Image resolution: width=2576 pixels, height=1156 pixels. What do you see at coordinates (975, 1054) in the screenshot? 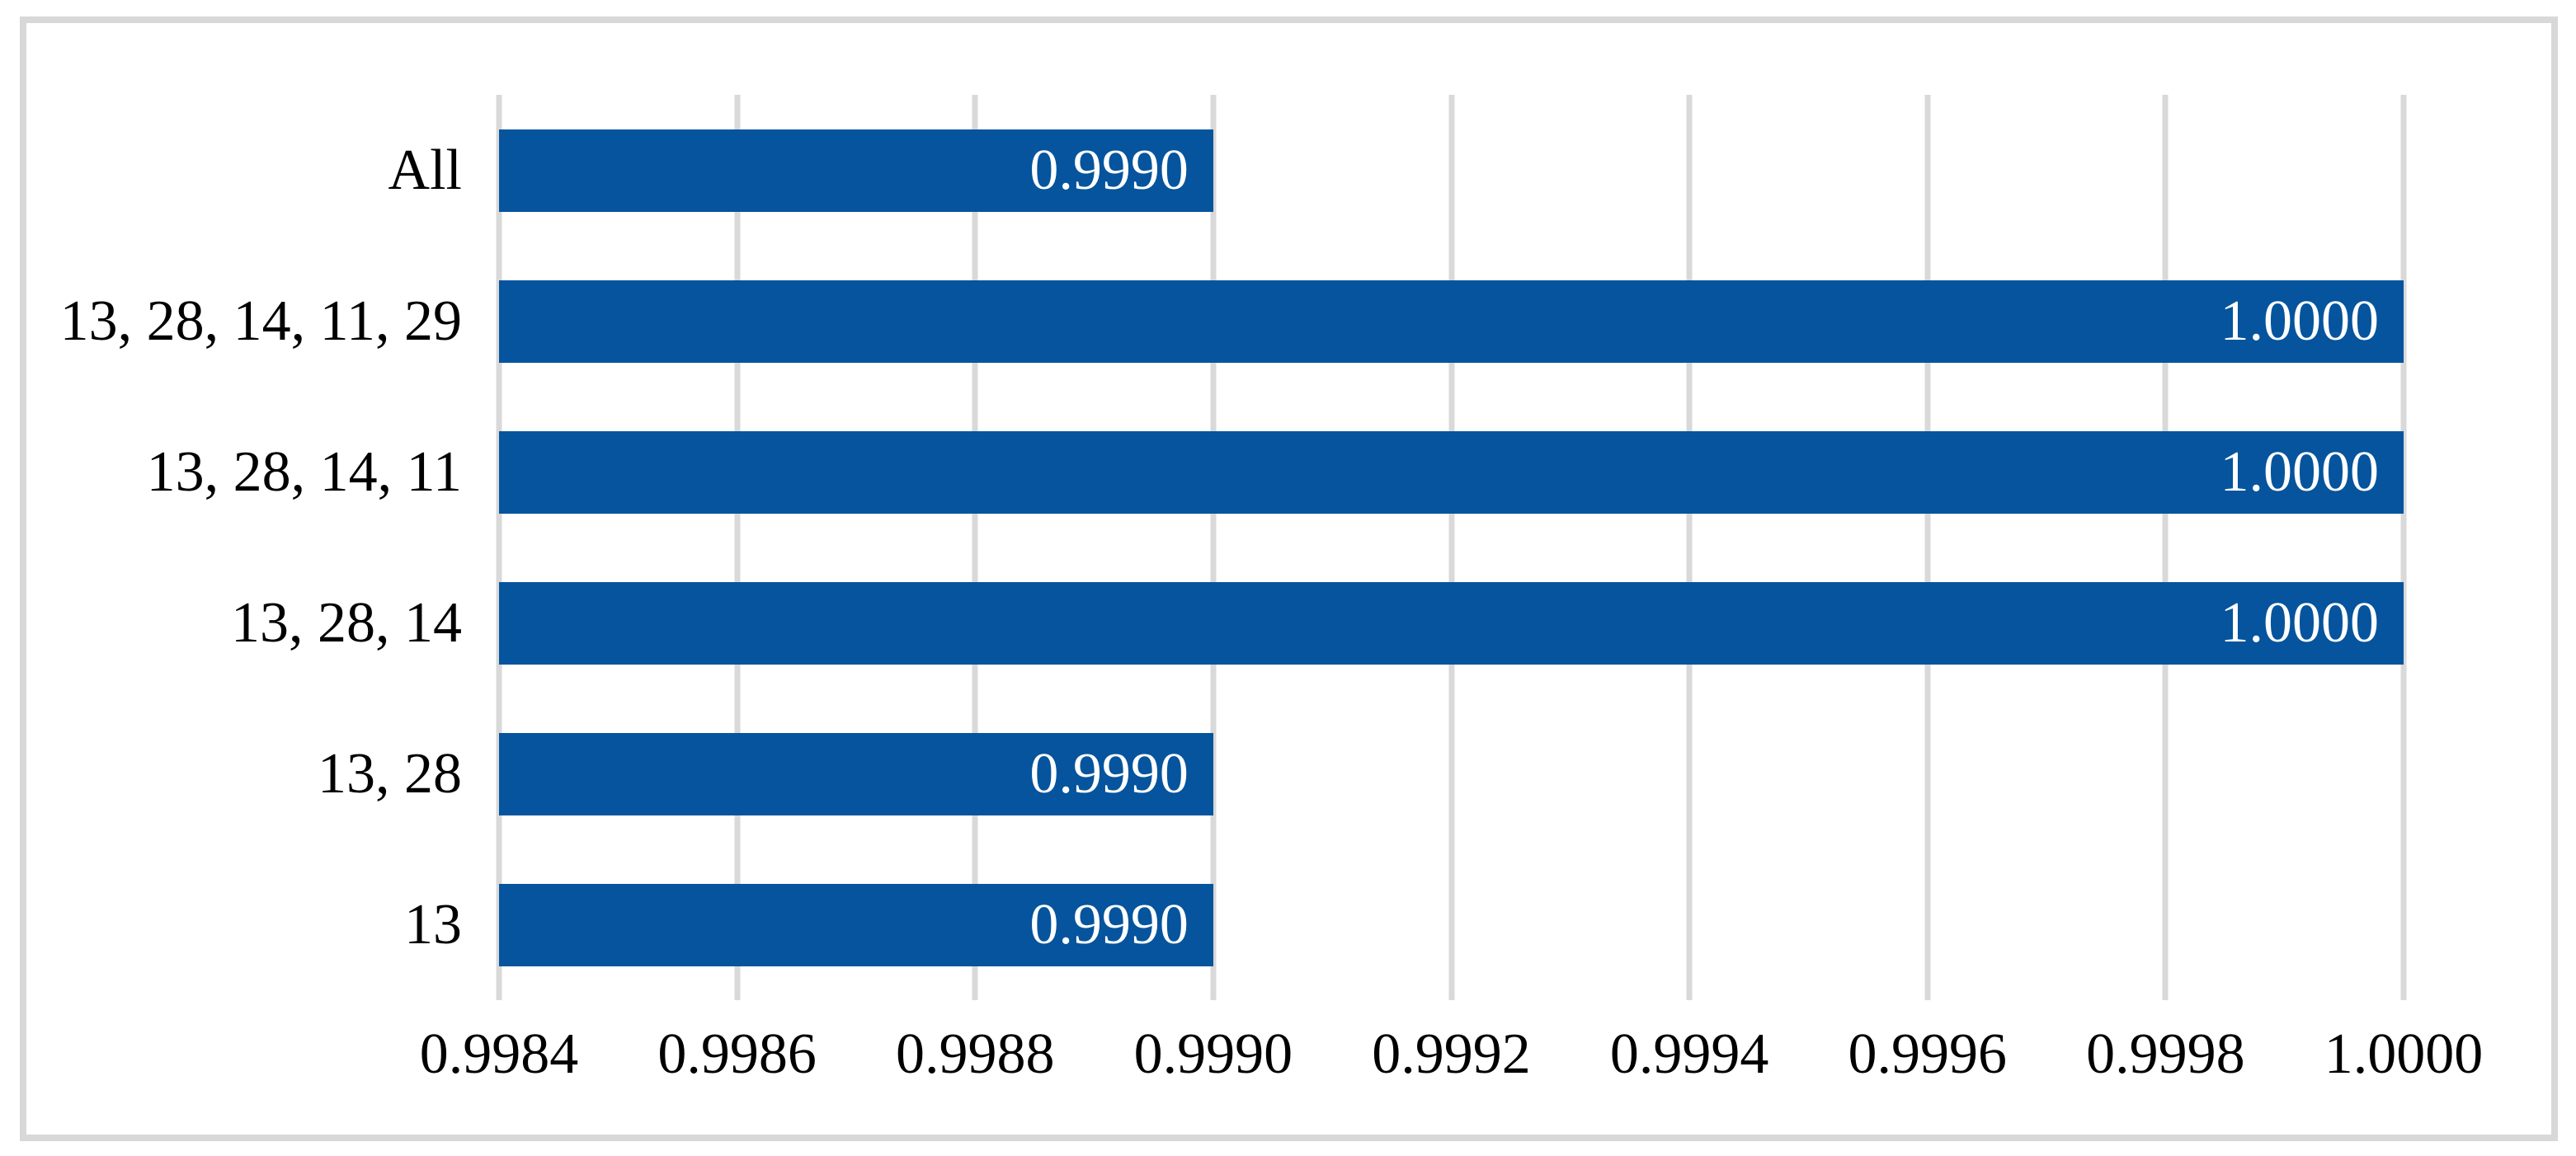
I see `x-tick-label: 0.9988` at bounding box center [975, 1054].